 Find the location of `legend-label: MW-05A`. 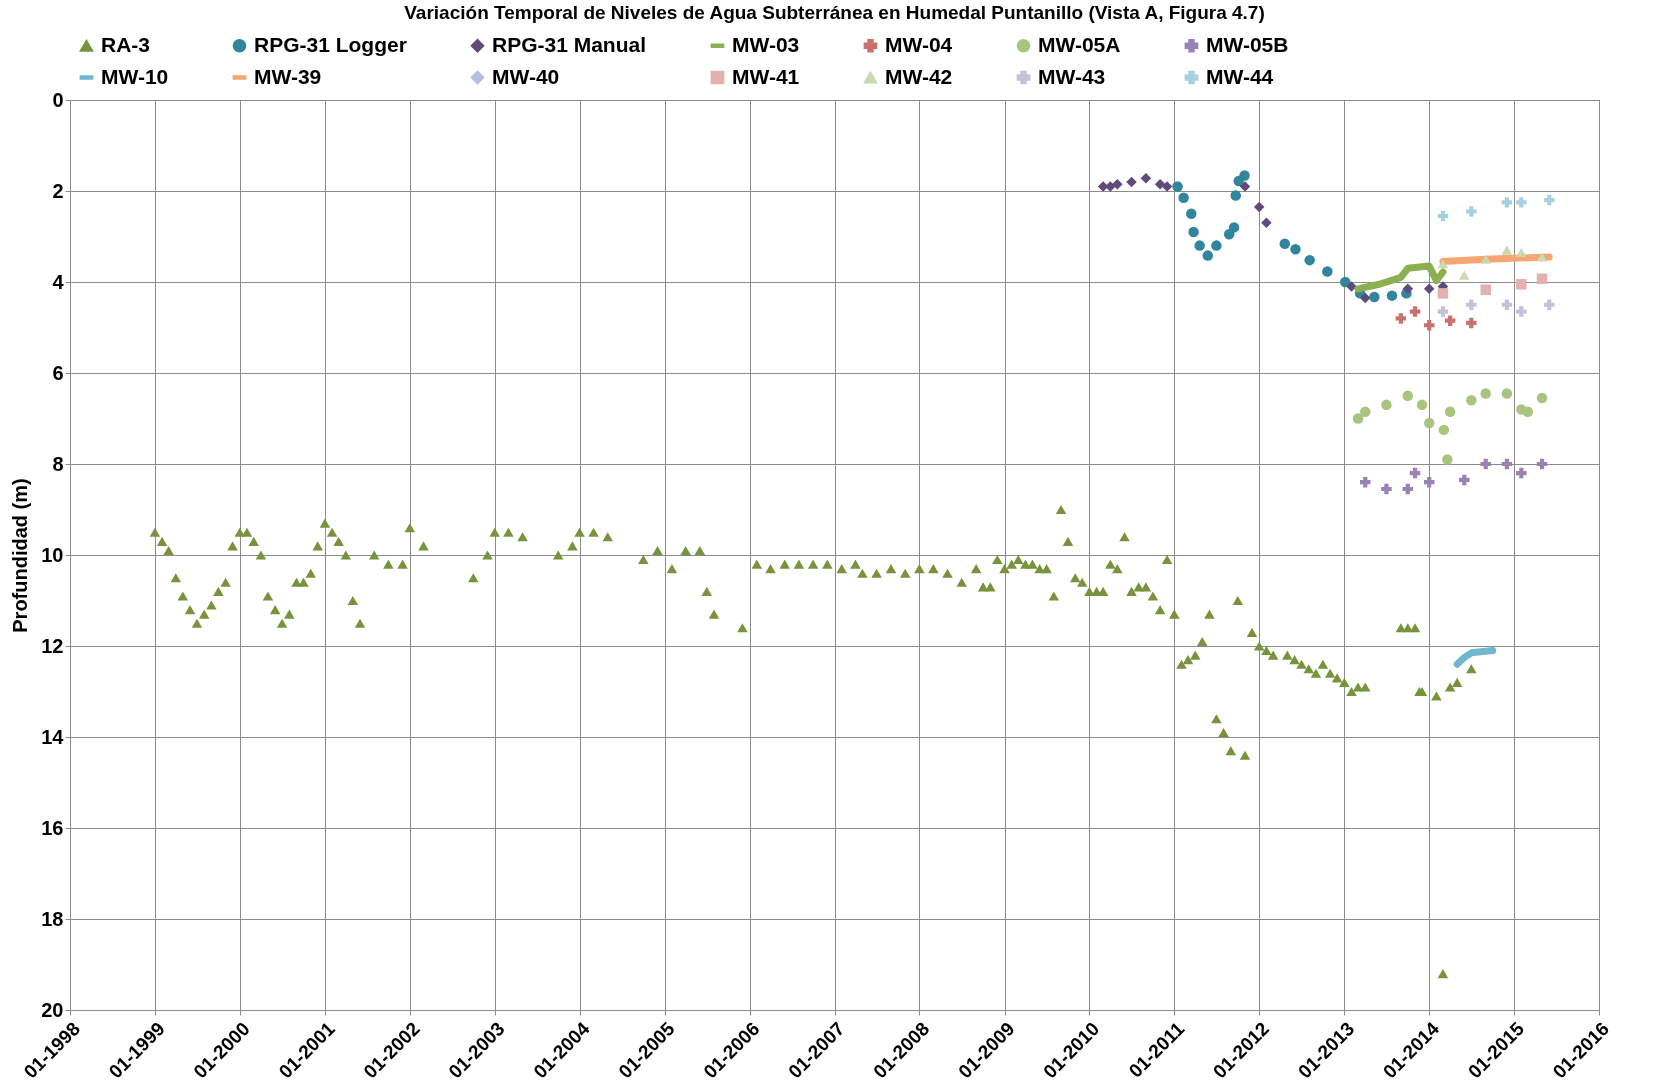

legend-label: MW-05A is located at coordinates (1079, 44).